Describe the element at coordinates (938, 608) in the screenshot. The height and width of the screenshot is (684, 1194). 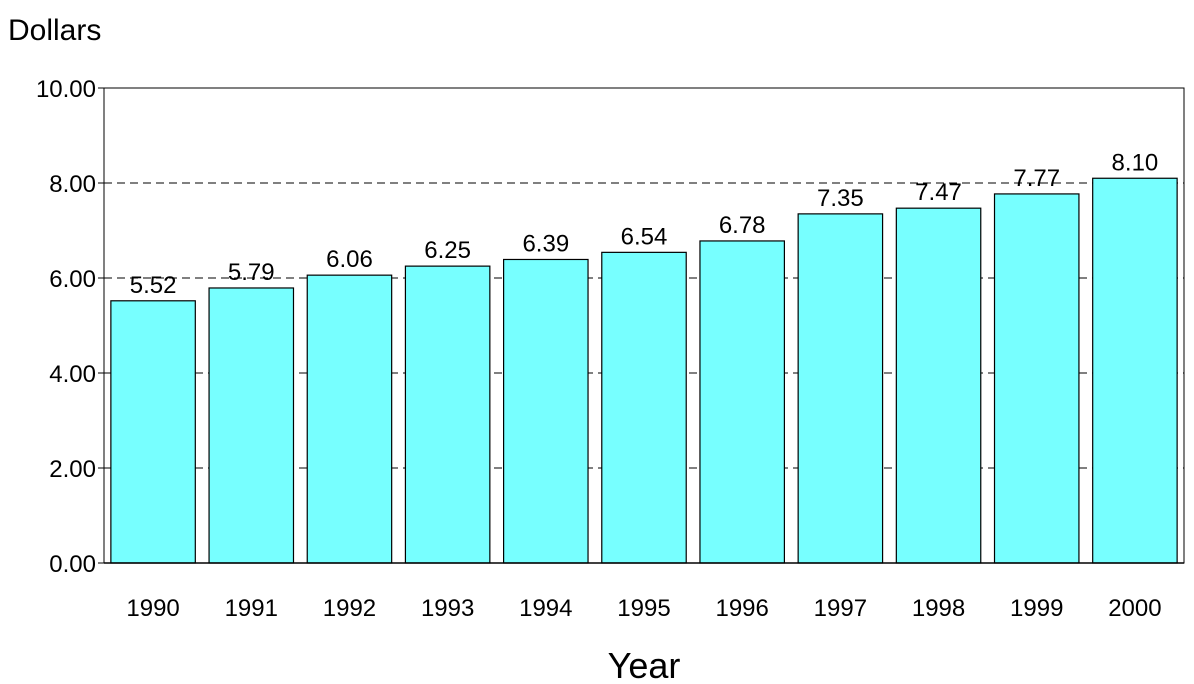
I see `x-tick-label: 1998` at that location.